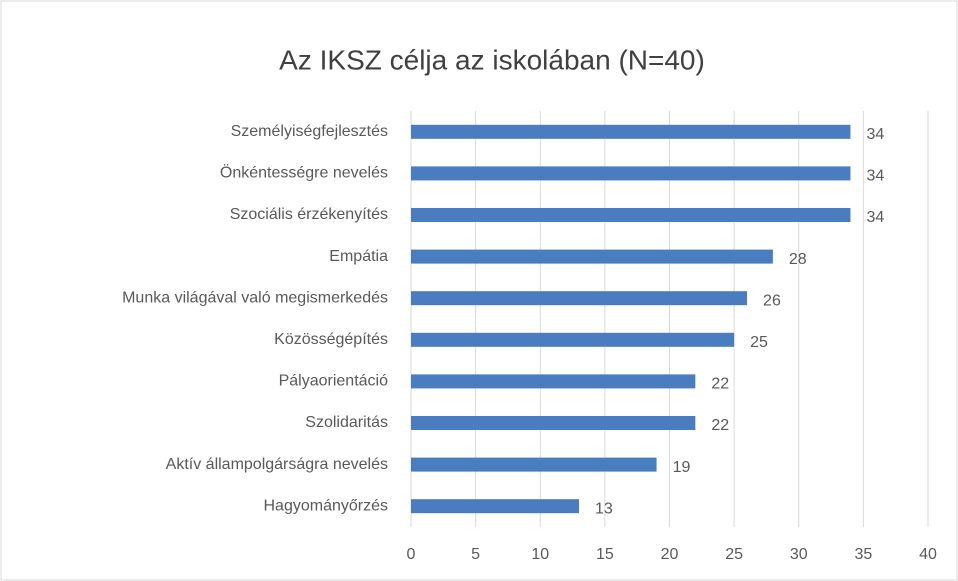 The image size is (958, 581). What do you see at coordinates (358, 256) in the screenshot?
I see `y-tick-label: Empátia` at bounding box center [358, 256].